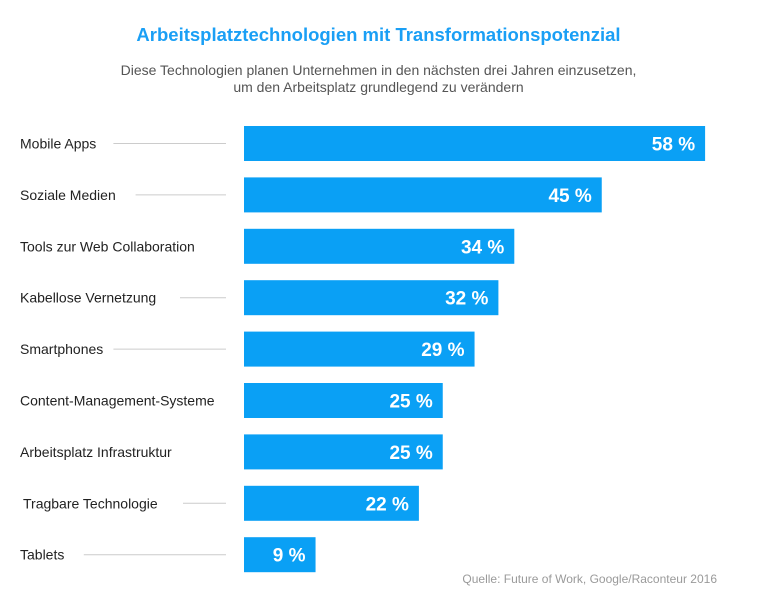  What do you see at coordinates (42, 555) in the screenshot?
I see `category-label: Tablets` at bounding box center [42, 555].